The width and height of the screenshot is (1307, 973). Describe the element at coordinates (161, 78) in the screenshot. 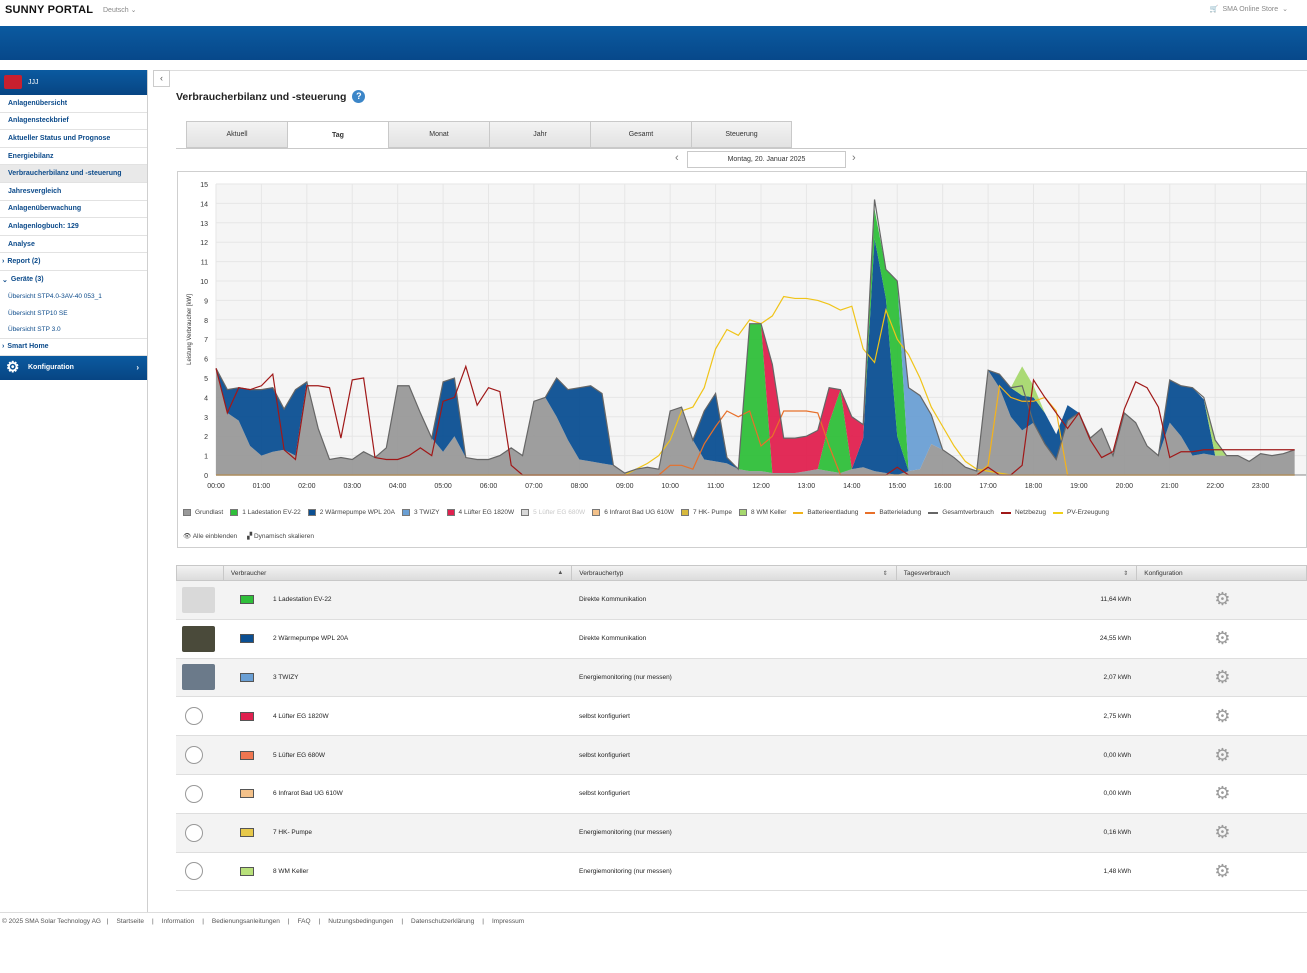

I see `collapse-sidebar-button: ‹` at that location.